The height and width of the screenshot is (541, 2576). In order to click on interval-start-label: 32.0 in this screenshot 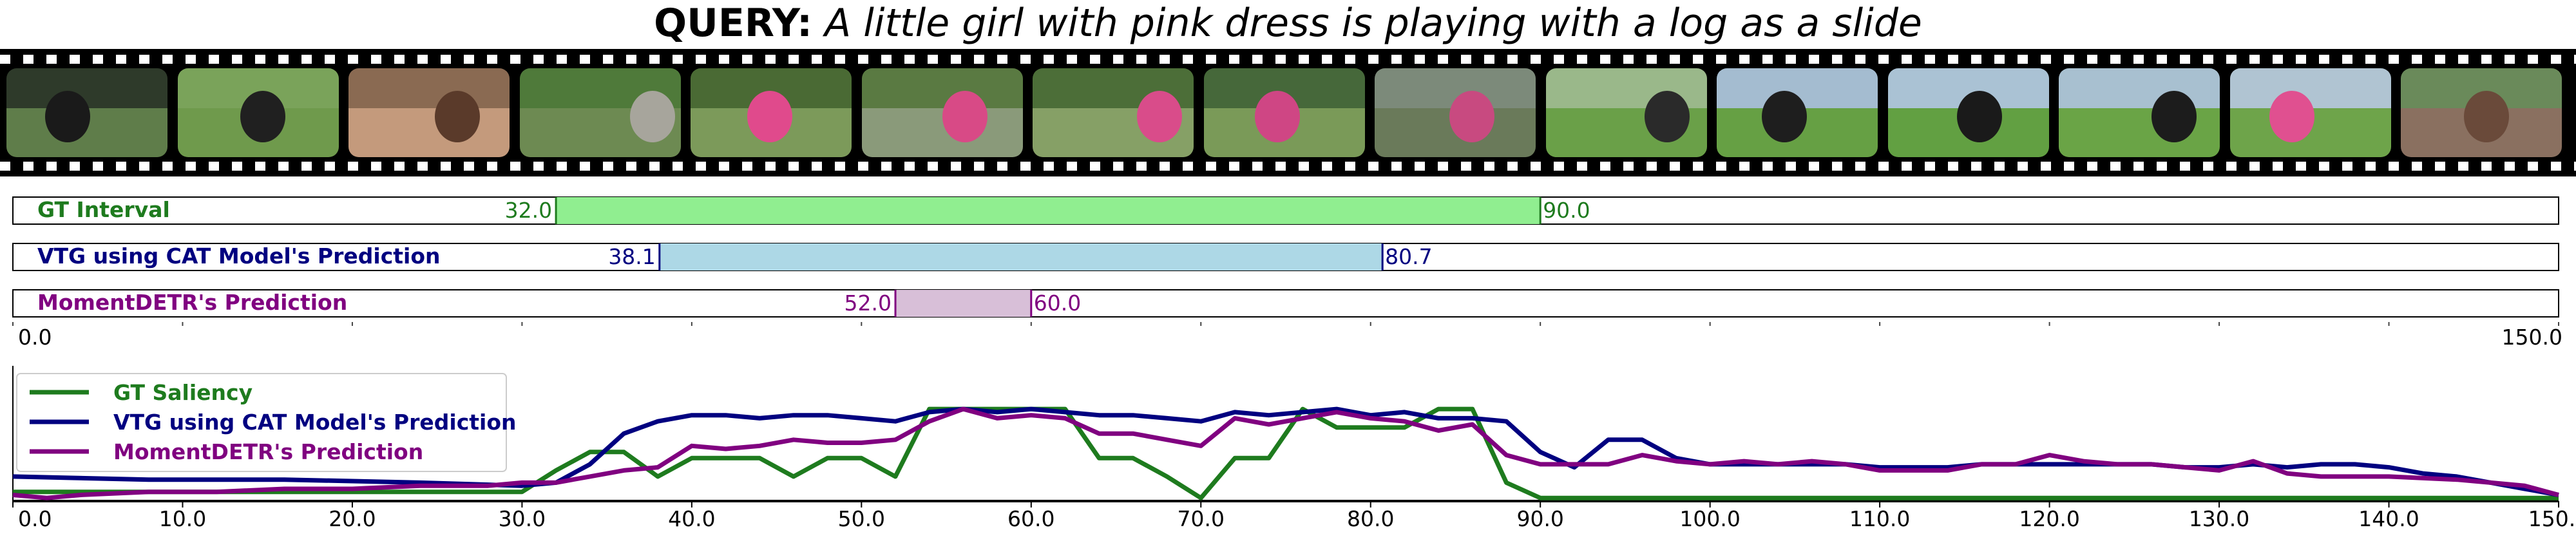, I will do `click(528, 210)`.